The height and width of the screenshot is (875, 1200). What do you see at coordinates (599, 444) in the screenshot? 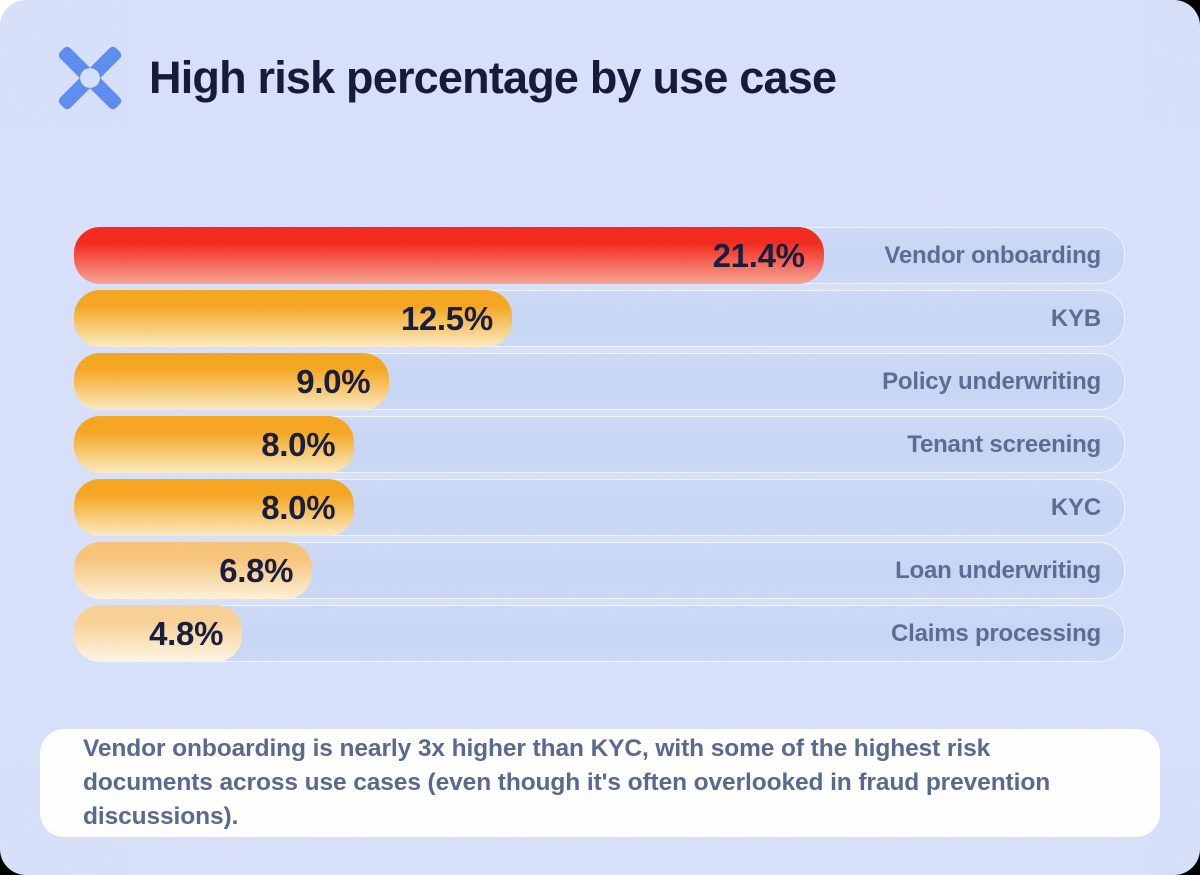
I see `bar-row: Tenant screening 8.0%` at bounding box center [599, 444].